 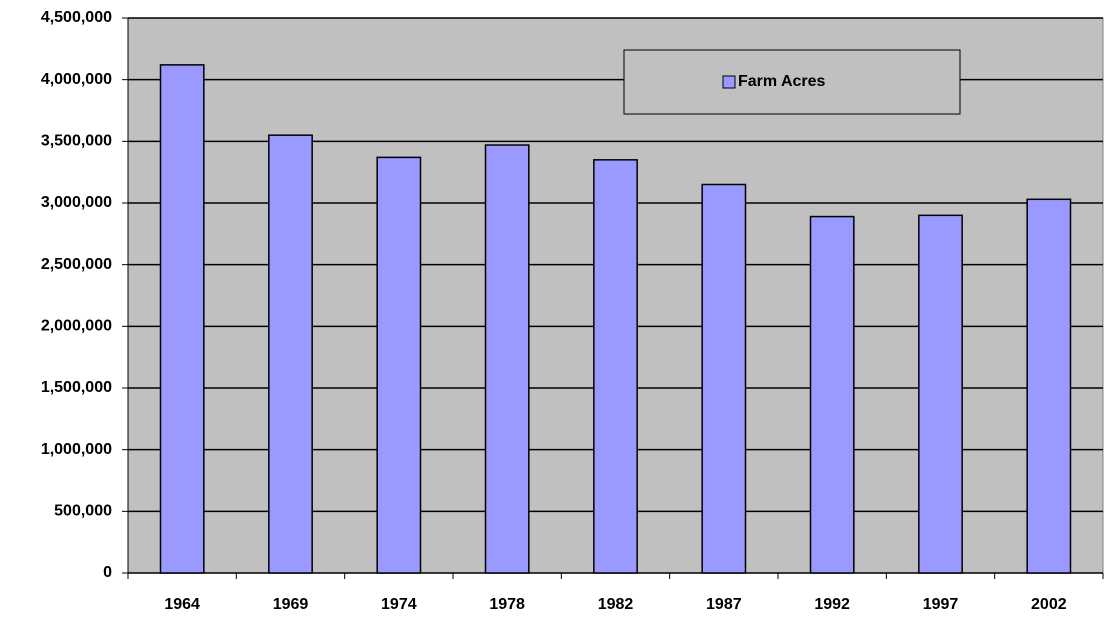 I want to click on x-tick-label: 1978, so click(x=507, y=604).